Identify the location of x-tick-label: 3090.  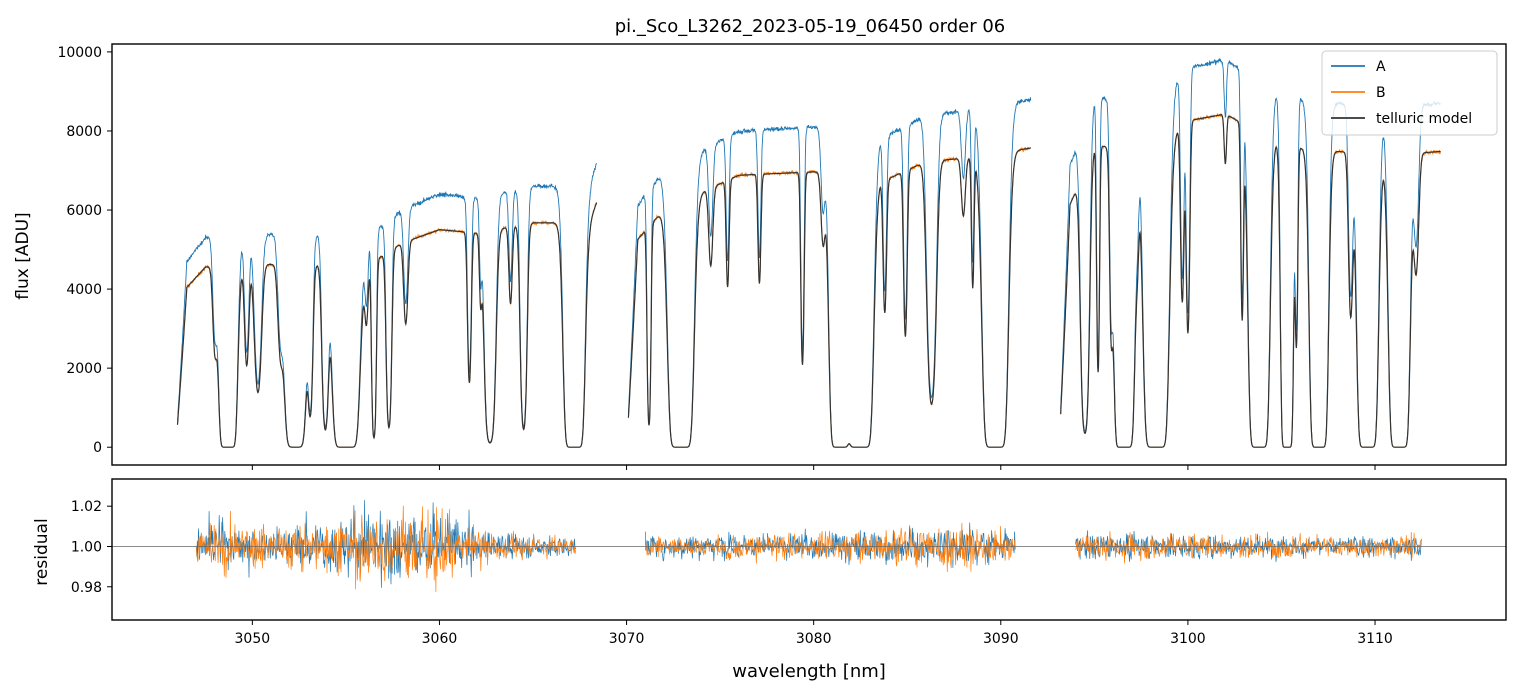
(1001, 639).